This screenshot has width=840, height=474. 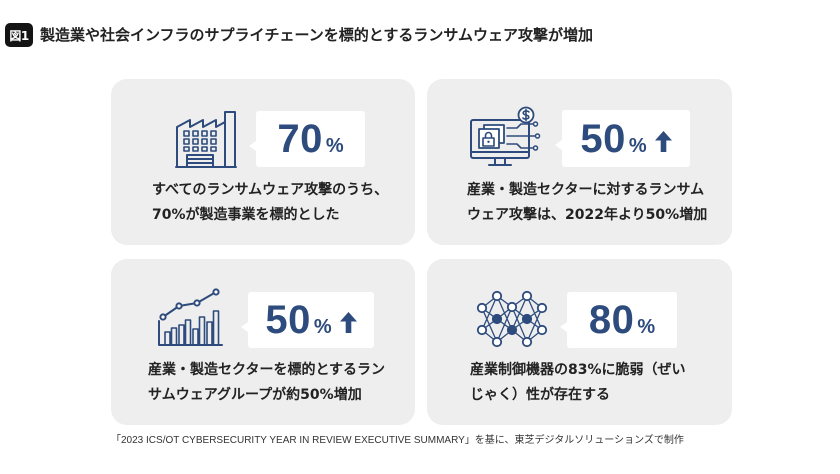 What do you see at coordinates (578, 370) in the screenshot?
I see `stat-description-line: 産業制御機器の83%に脆弱（ぜい` at bounding box center [578, 370].